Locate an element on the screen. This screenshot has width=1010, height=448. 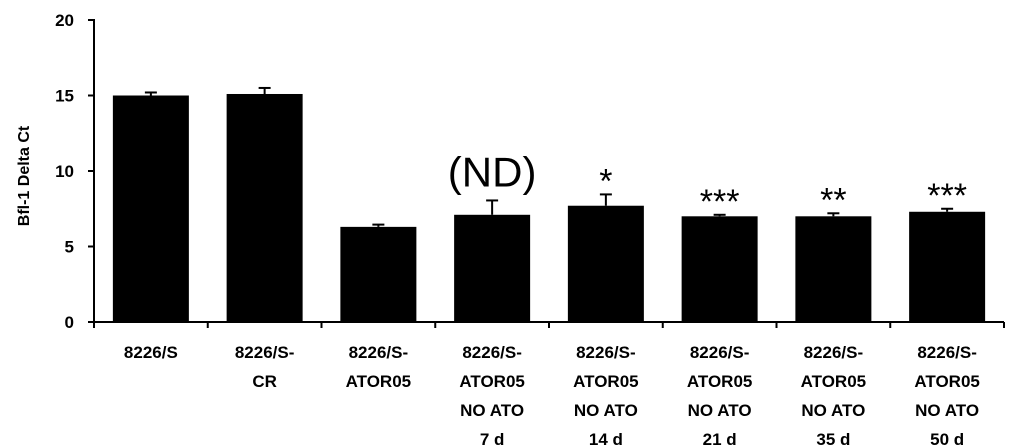
x-tick-label-line: 35 d is located at coordinates (833, 439).